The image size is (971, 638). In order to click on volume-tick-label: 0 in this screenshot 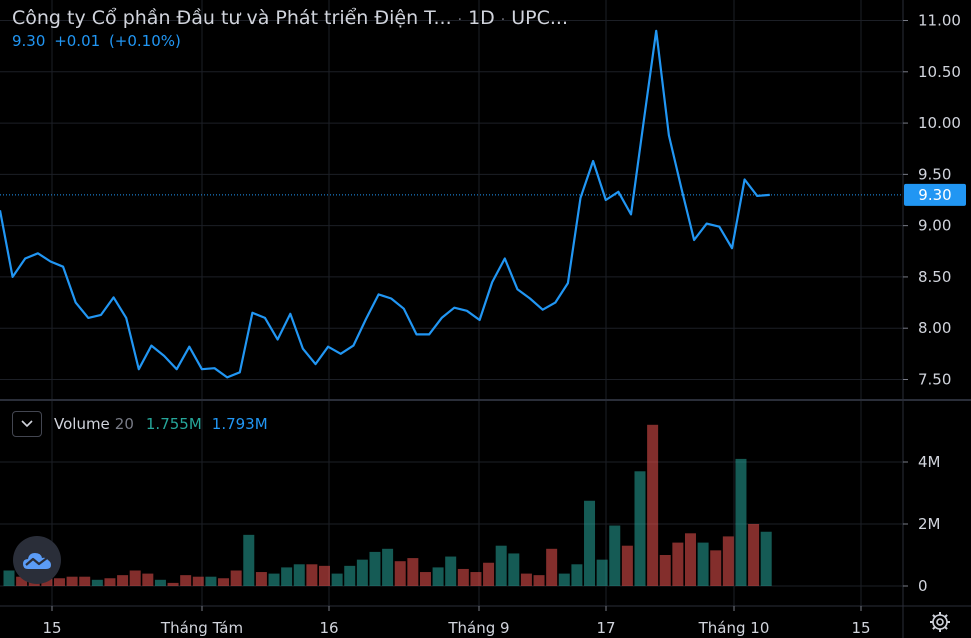, I will do `click(923, 586)`.